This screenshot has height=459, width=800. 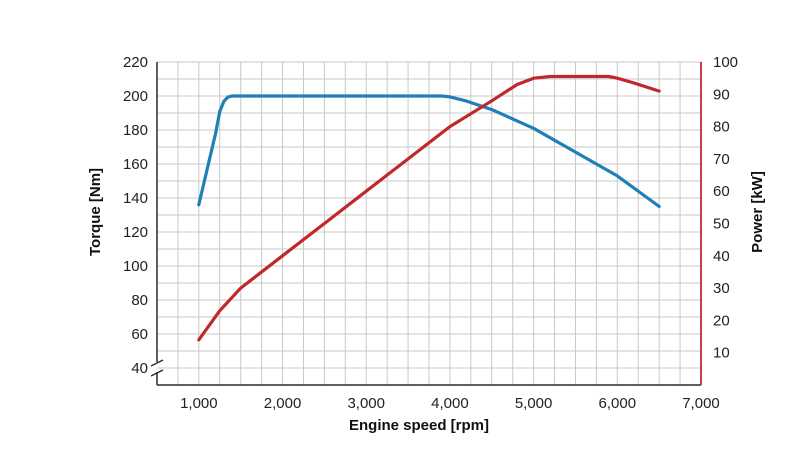 What do you see at coordinates (419, 425) in the screenshot?
I see `x-axis-title: Engine speed [rpm]` at bounding box center [419, 425].